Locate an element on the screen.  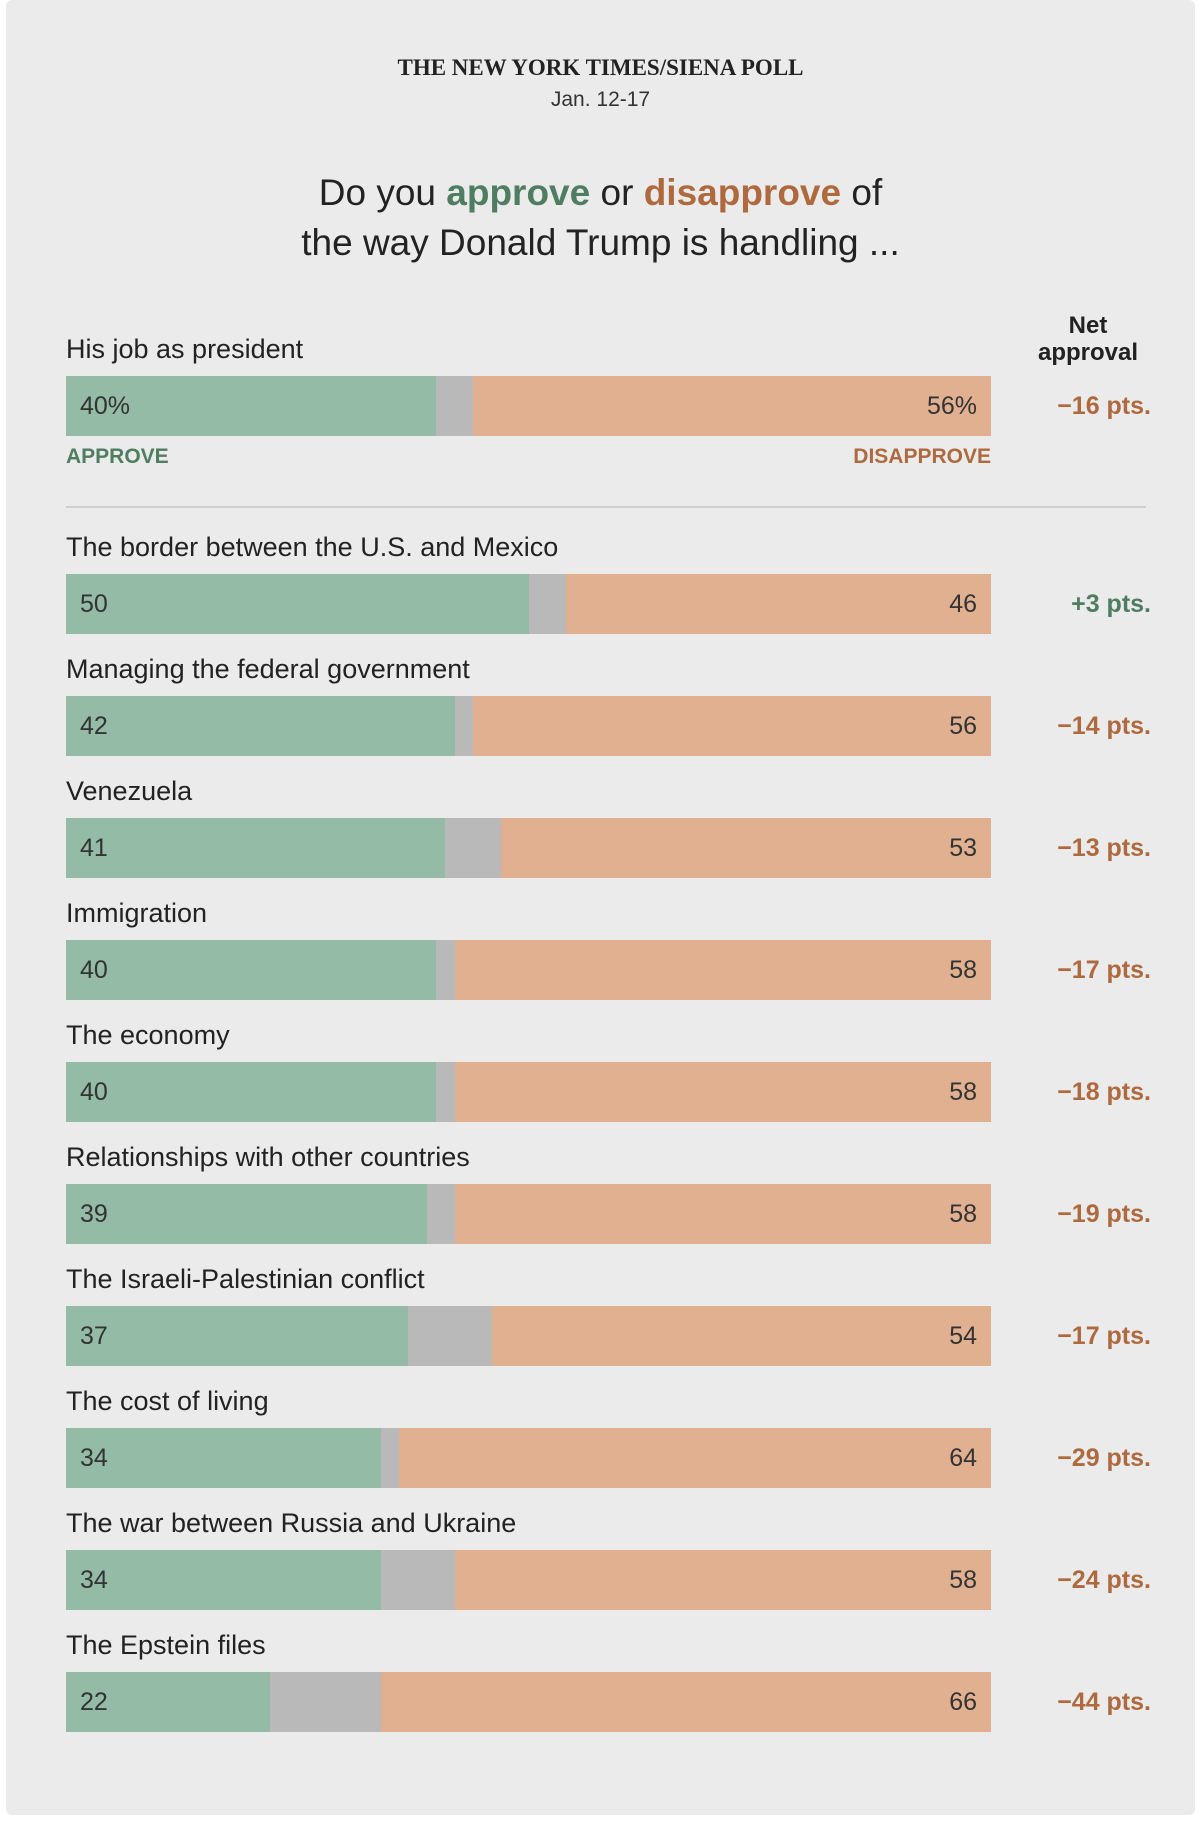
category-label: The war between Russia and Ukraine is located at coordinates (291, 1523).